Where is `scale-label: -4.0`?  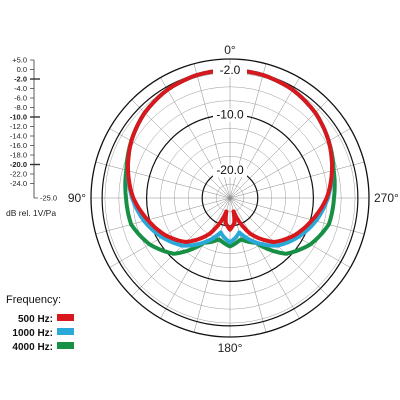
scale-label: -4.0 is located at coordinates (20, 88).